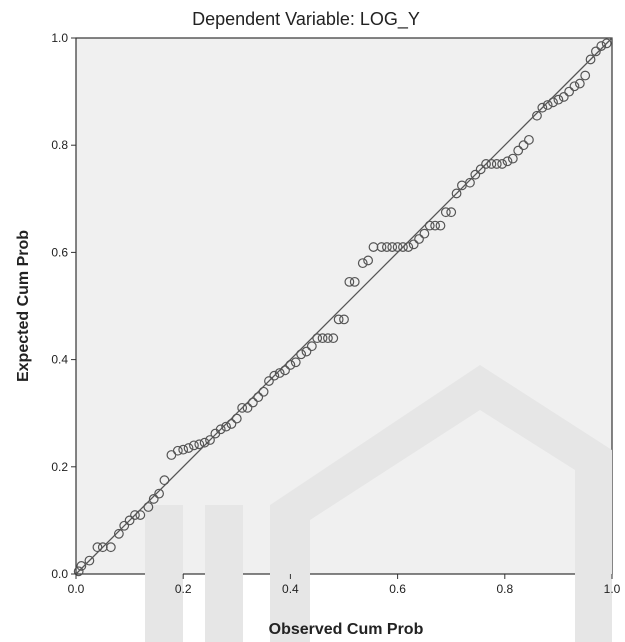 The height and width of the screenshot is (642, 625). I want to click on x-axis: 0.0 0.2 0.4 0.6 0.8 1.0, so click(344, 585).